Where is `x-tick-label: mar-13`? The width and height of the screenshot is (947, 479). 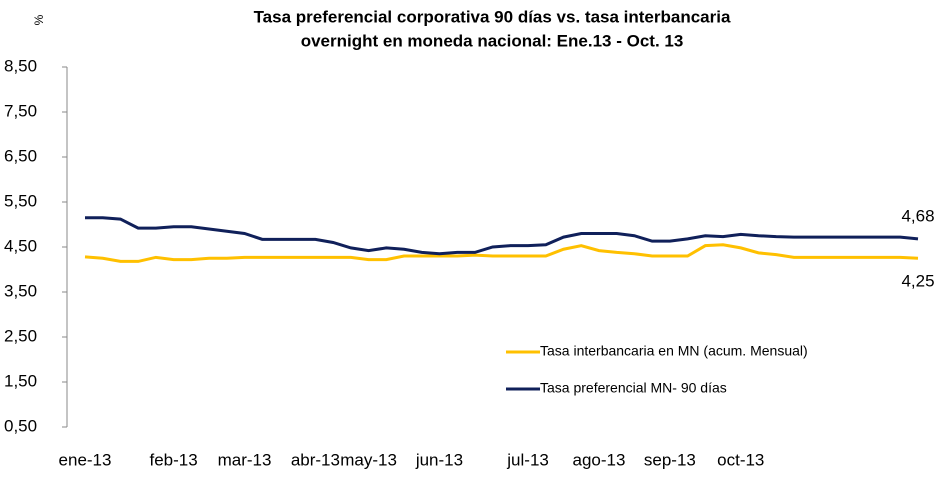
x-tick-label: mar-13 is located at coordinates (245, 459).